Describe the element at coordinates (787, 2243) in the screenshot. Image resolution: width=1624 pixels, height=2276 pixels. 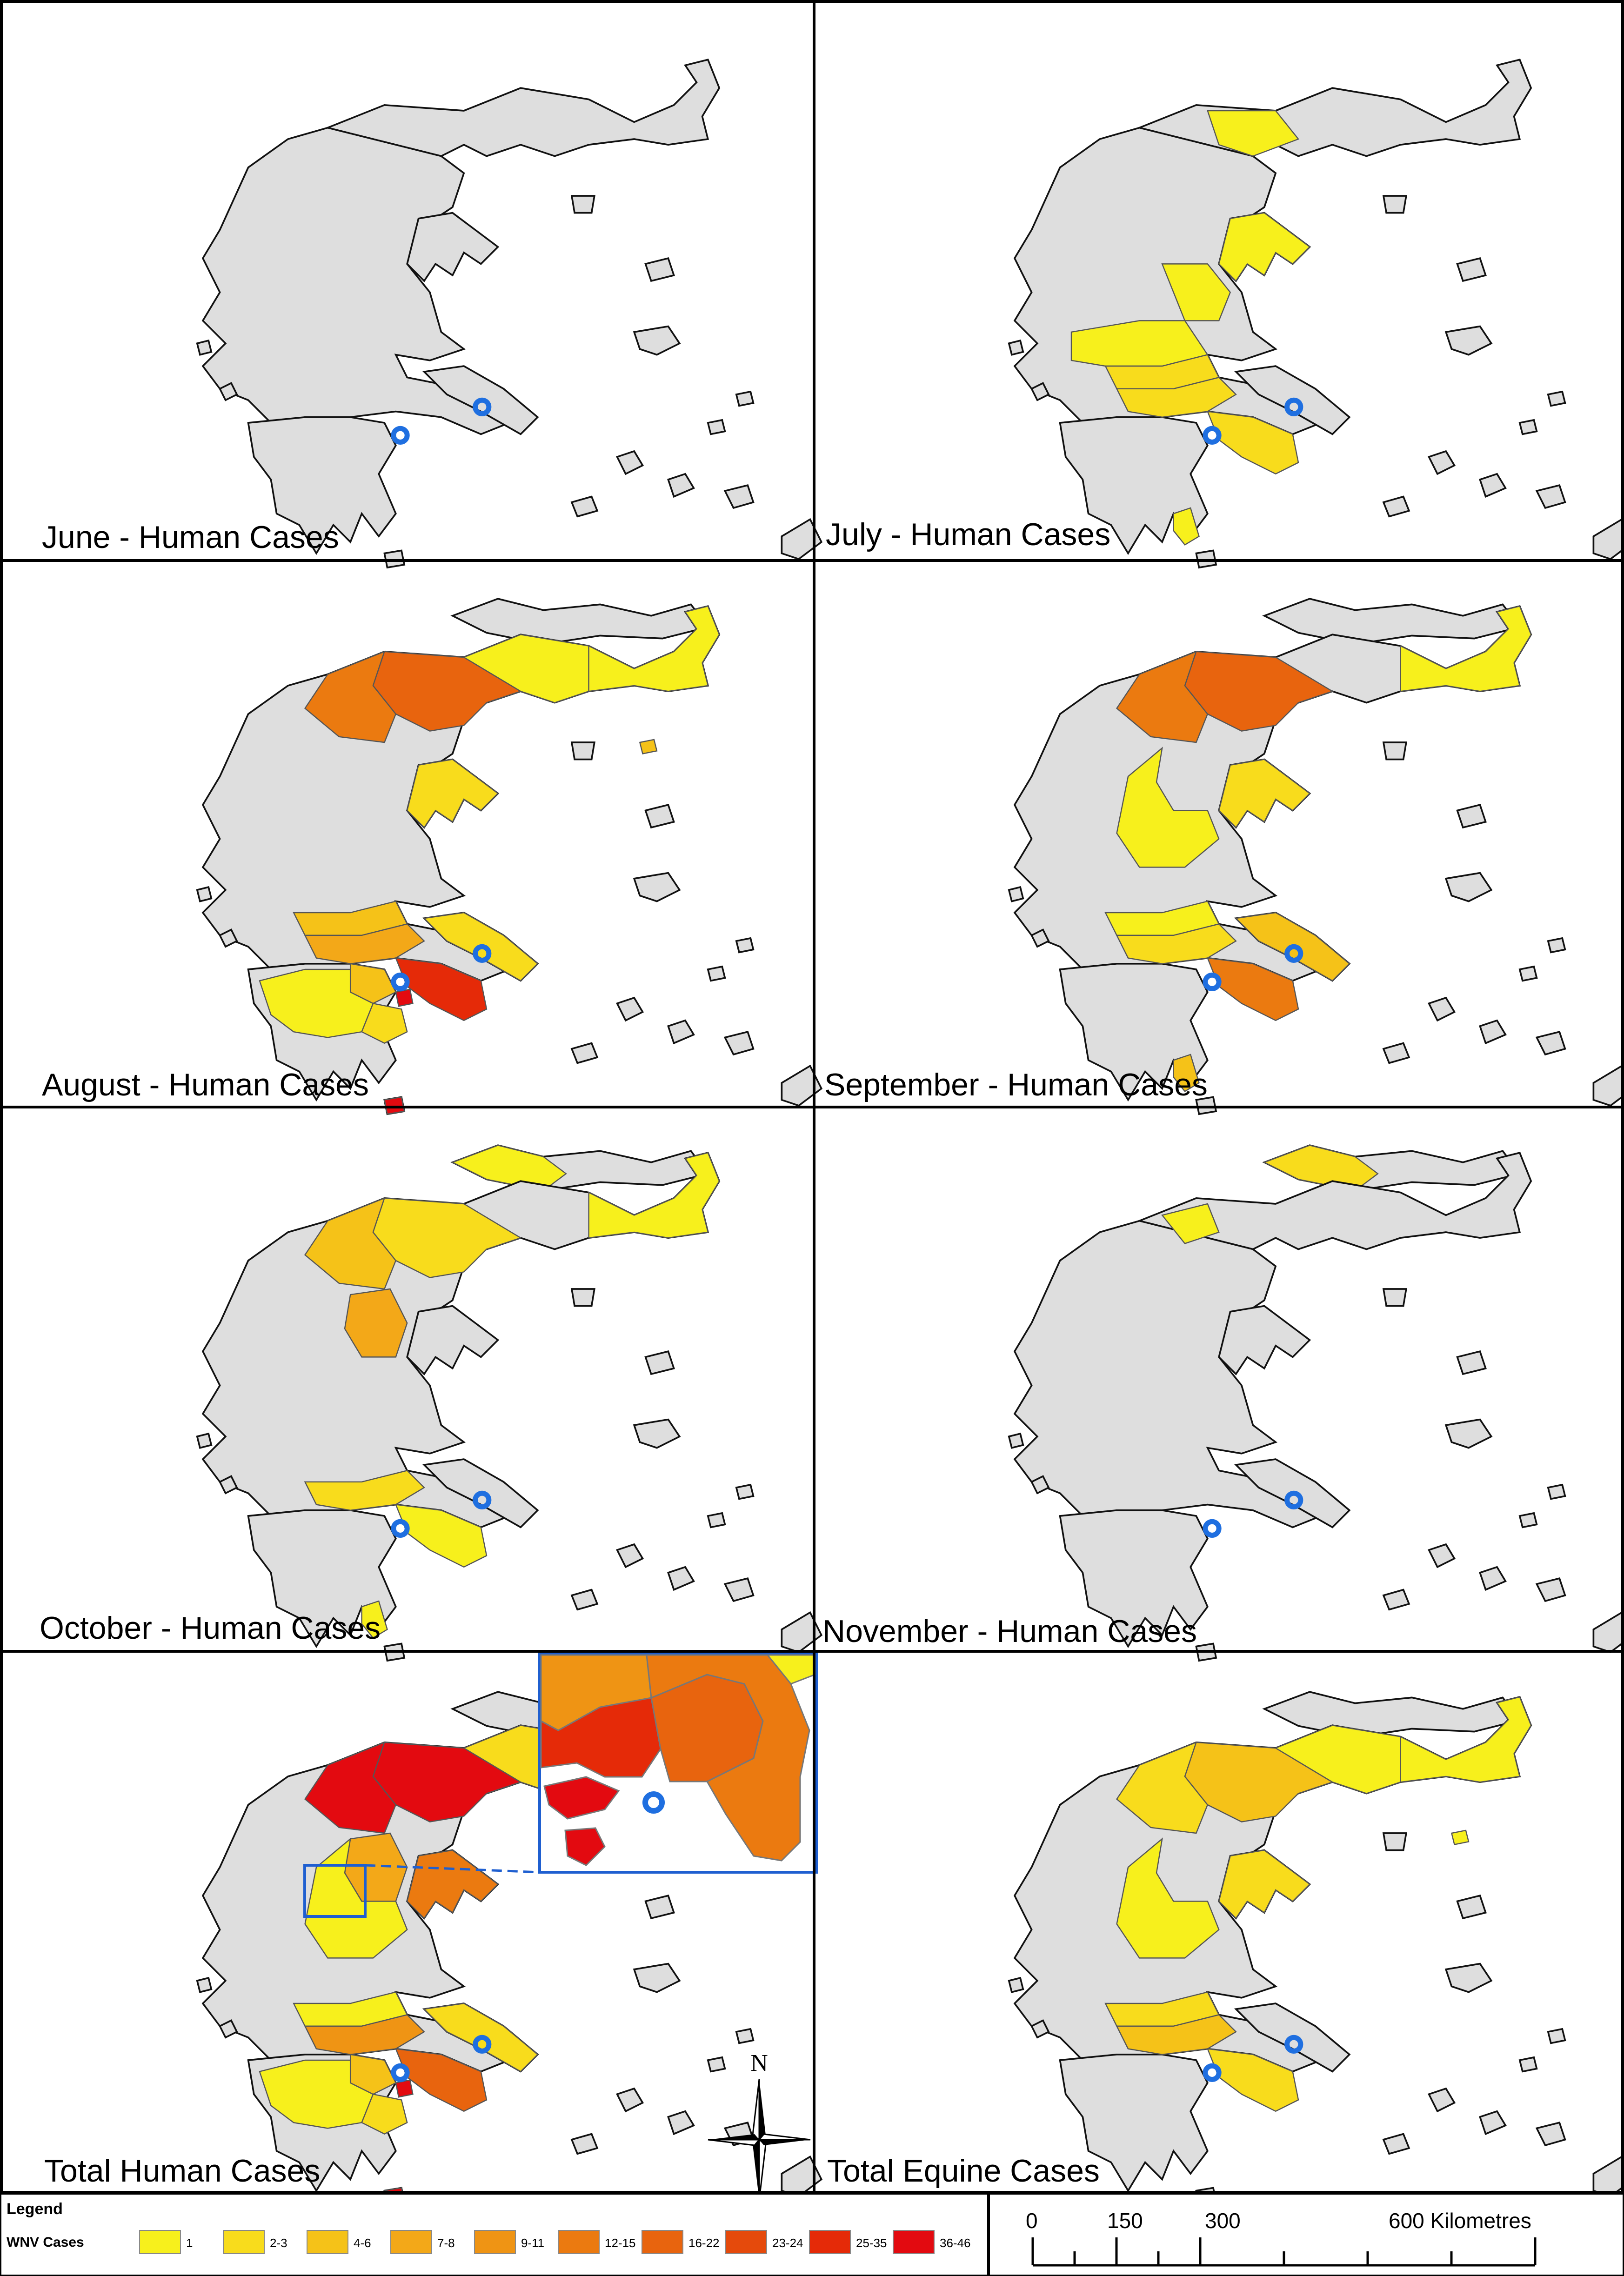
I see `legend-label-23-24: 23-24` at that location.